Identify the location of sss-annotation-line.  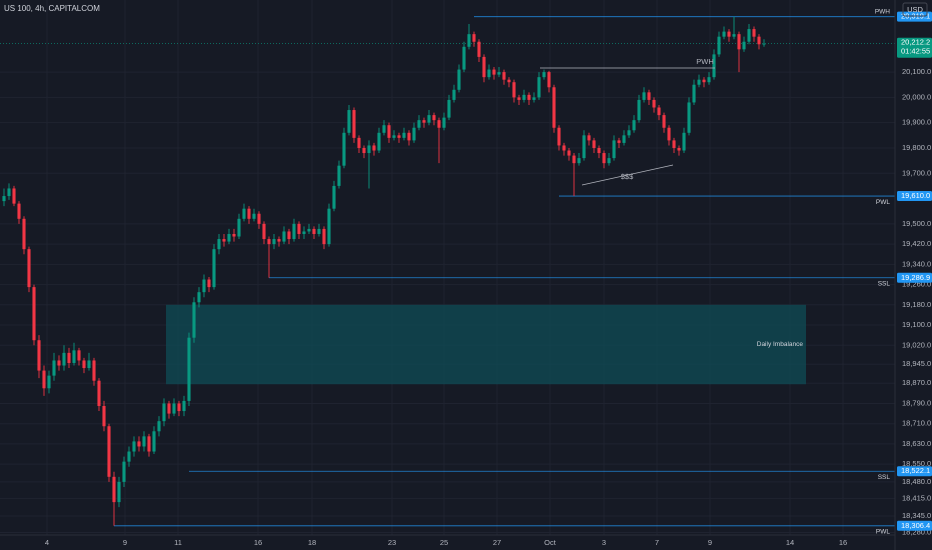
(627, 175).